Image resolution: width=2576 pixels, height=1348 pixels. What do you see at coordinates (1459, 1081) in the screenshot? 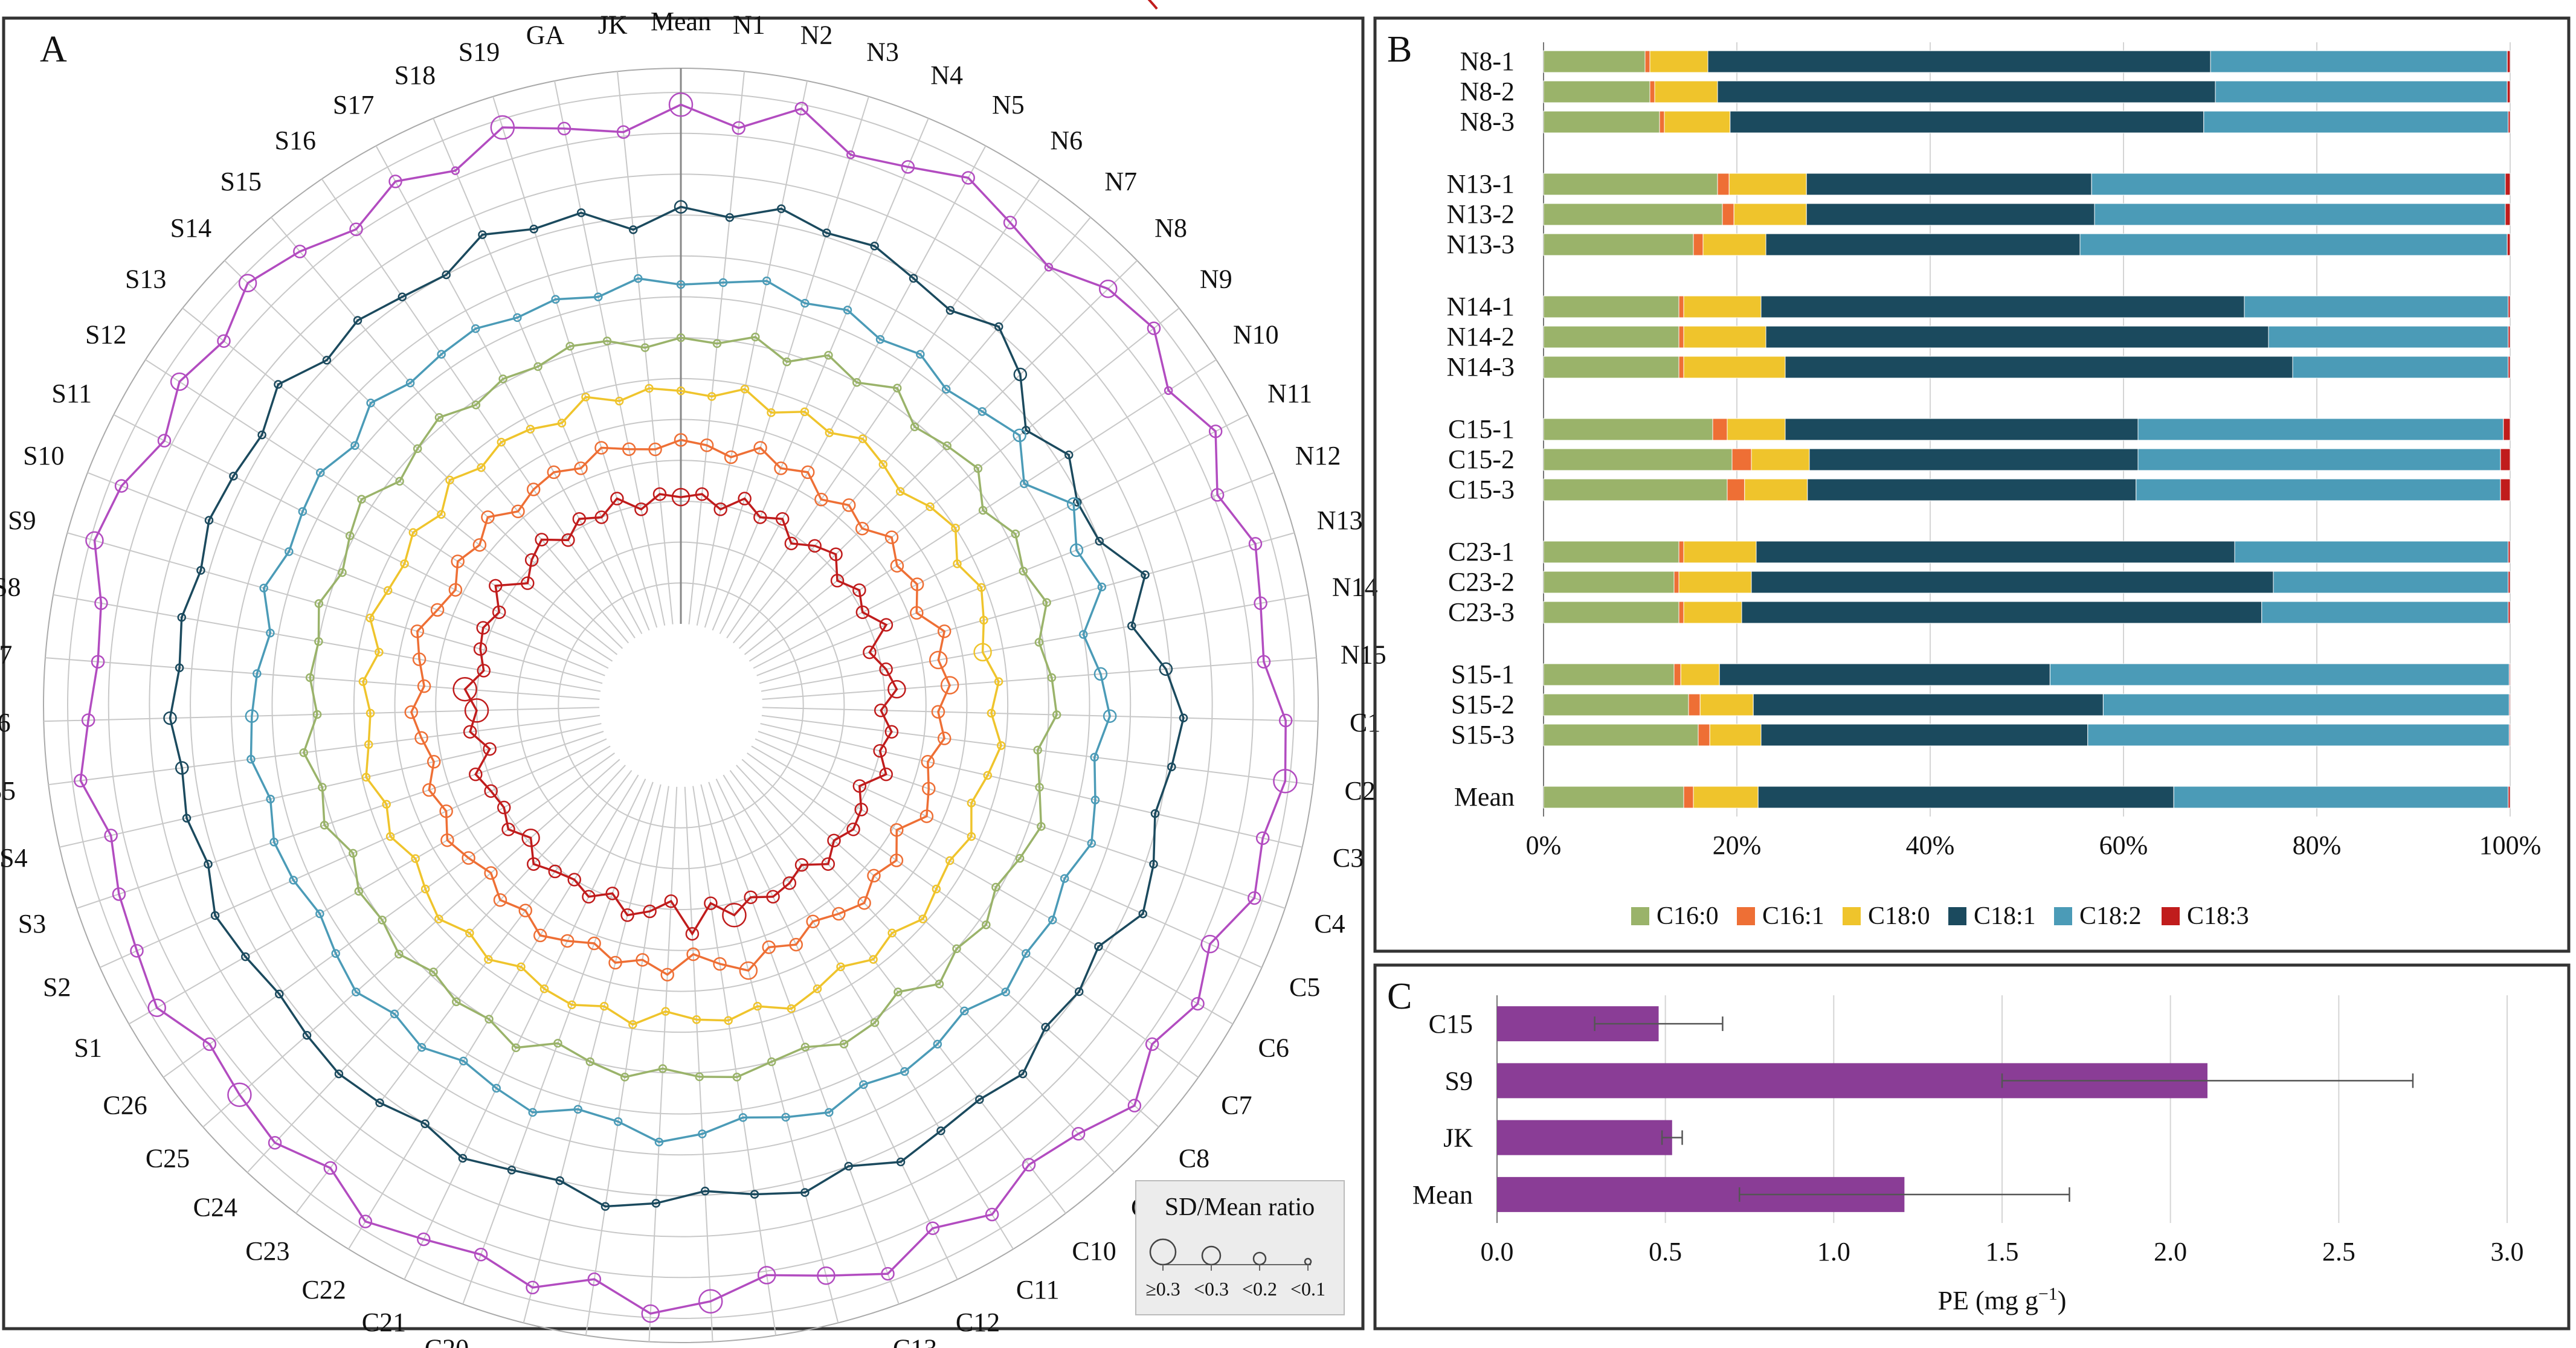
I see `c-category-label: S9` at bounding box center [1459, 1081].